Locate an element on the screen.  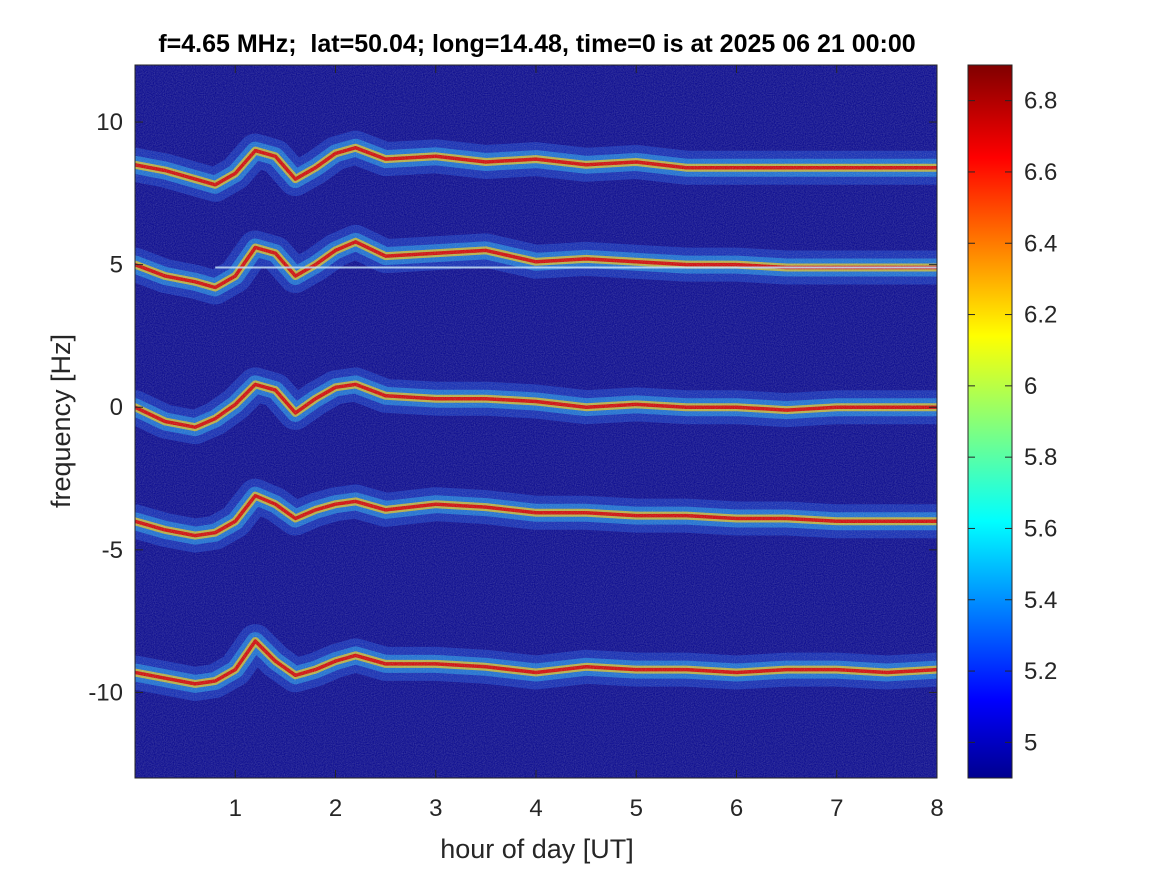
colorbar-tick-label: 5 is located at coordinates (1030, 742).